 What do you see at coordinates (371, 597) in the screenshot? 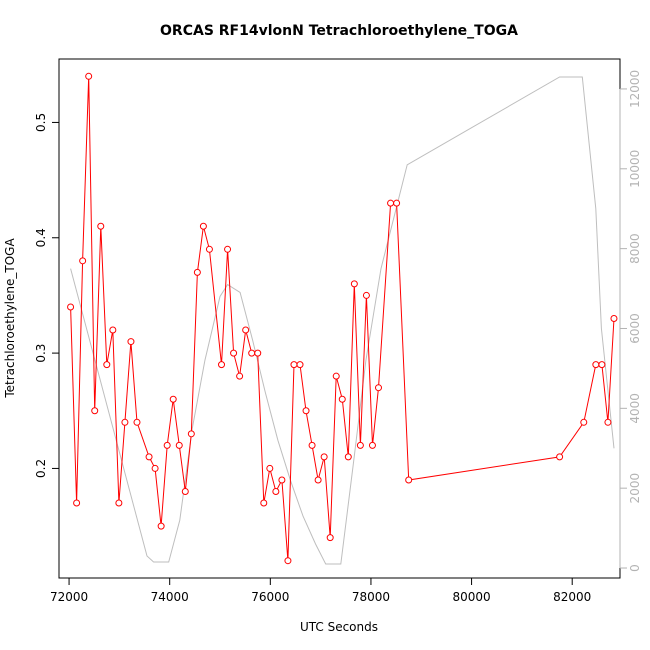
I see `x-tick-label-3: 78000` at bounding box center [371, 597].